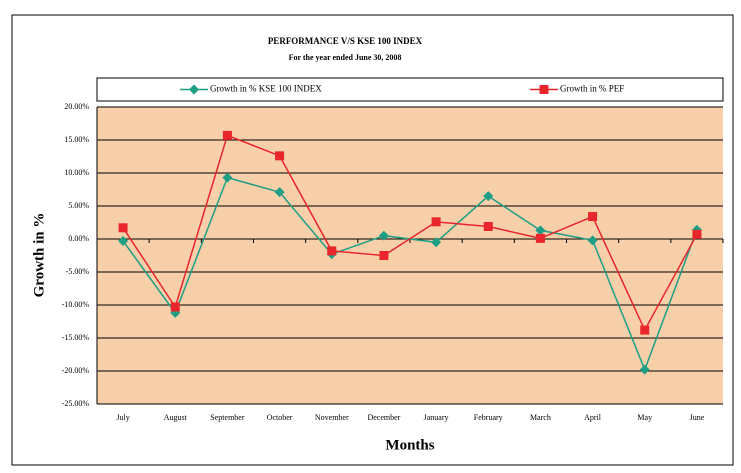  I want to click on chart-subtitle: For the year ended June 30, 2008, so click(345, 57).